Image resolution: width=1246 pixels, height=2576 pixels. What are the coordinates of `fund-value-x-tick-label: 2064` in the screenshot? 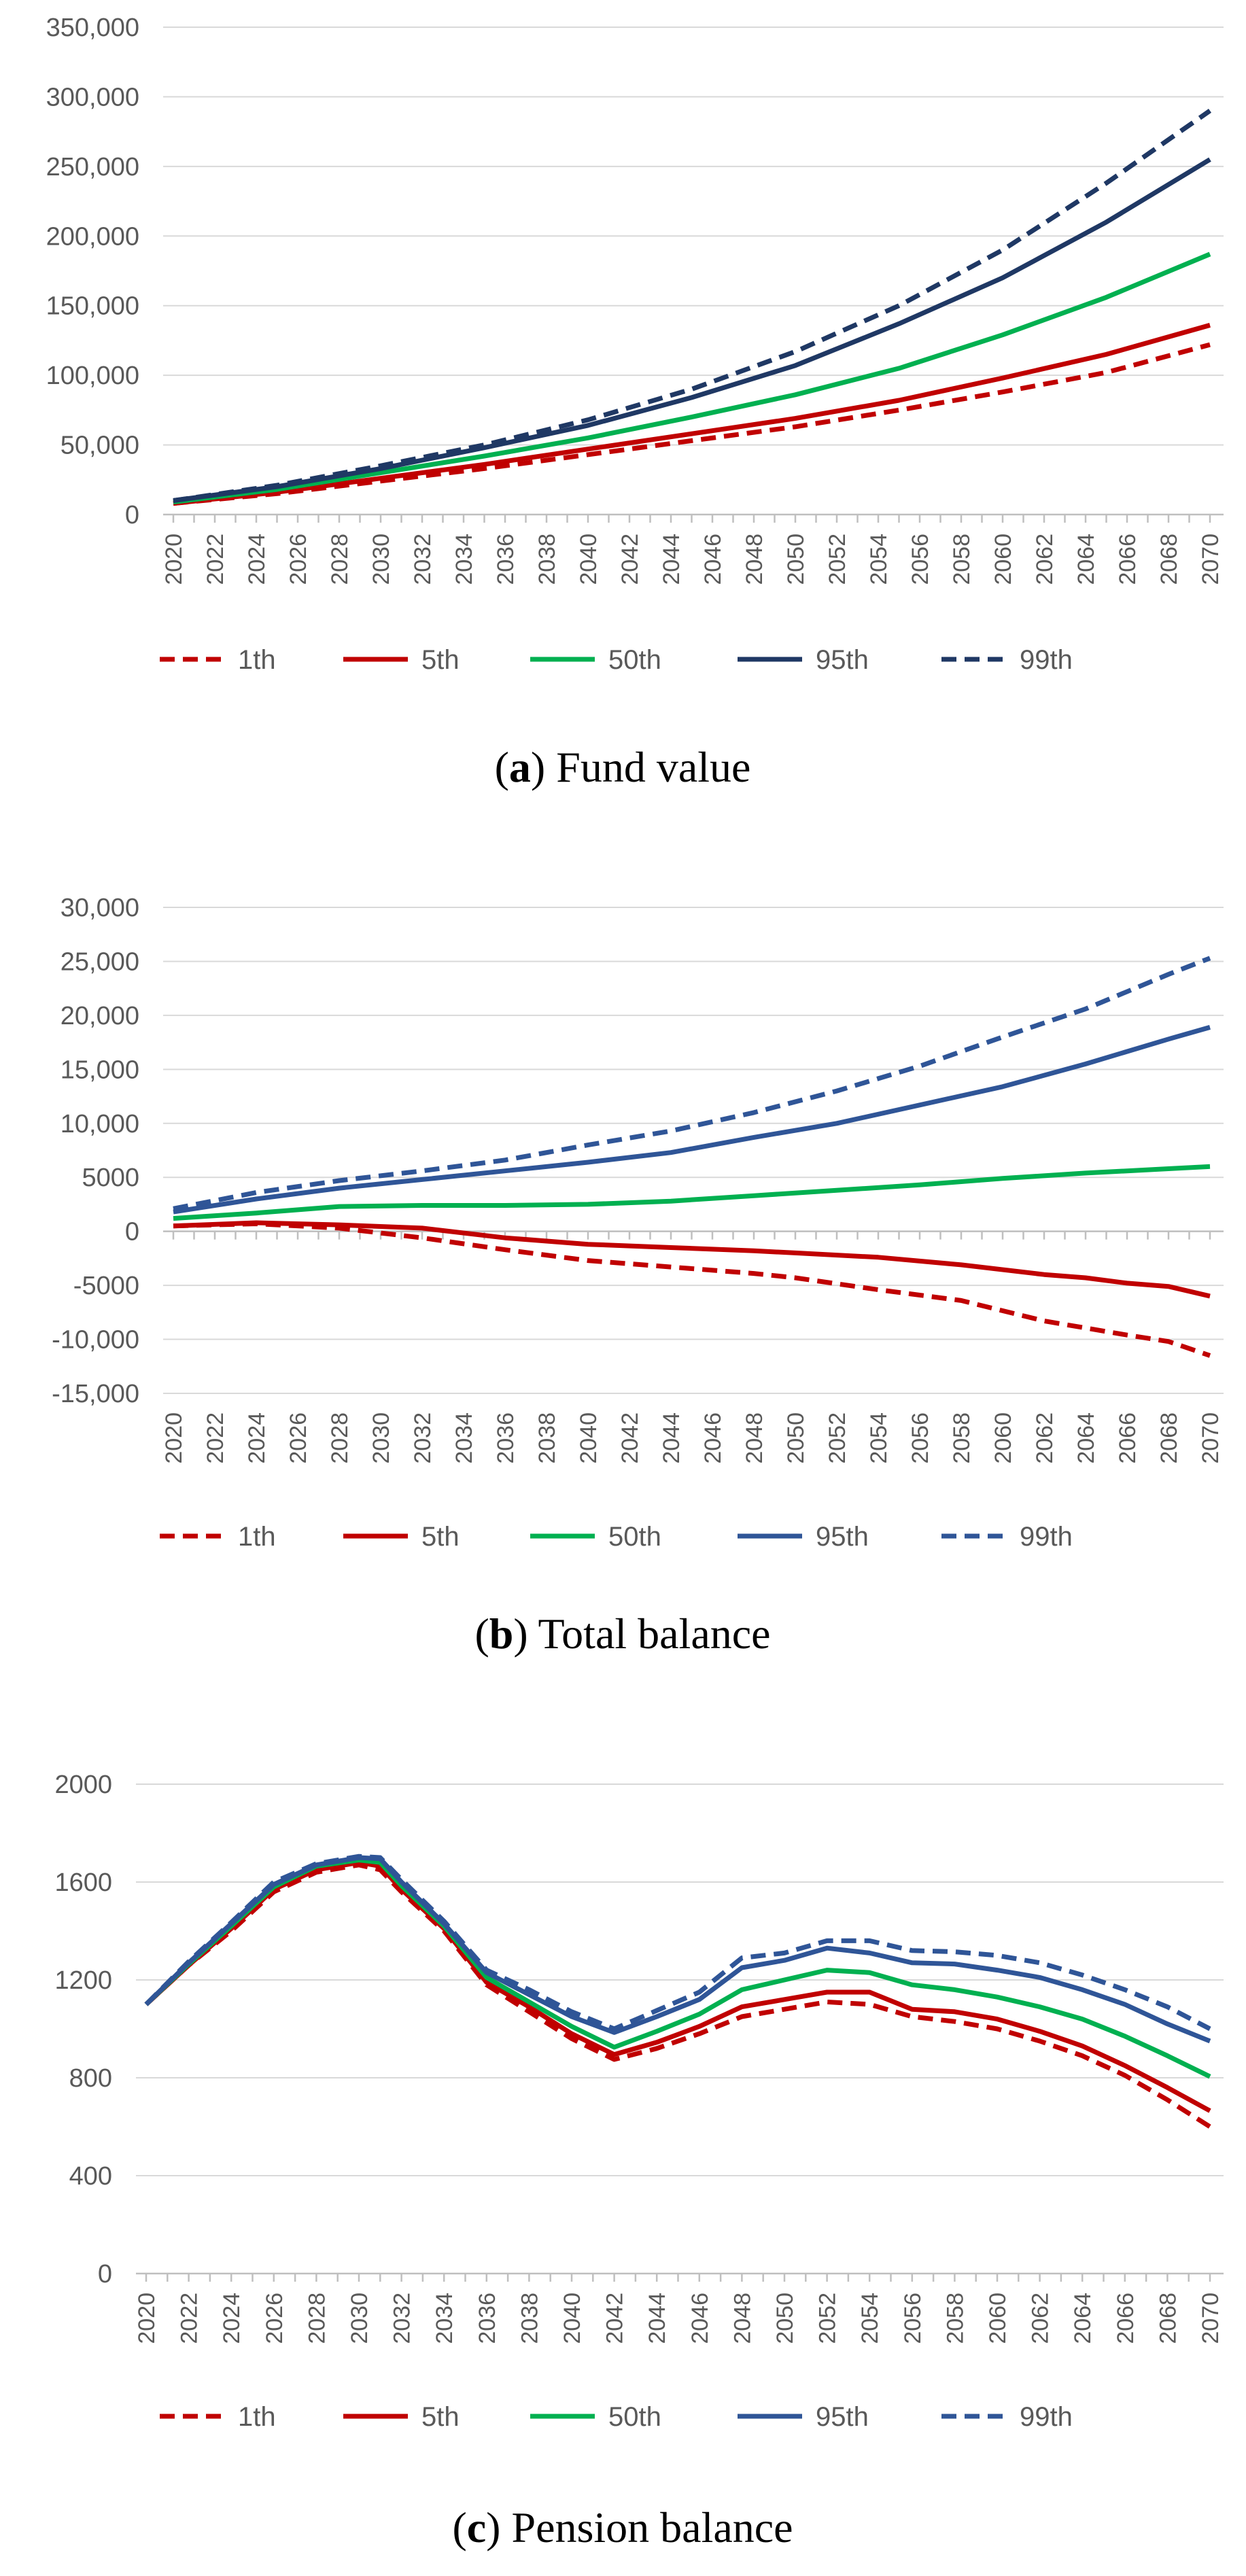 It's located at (1086, 559).